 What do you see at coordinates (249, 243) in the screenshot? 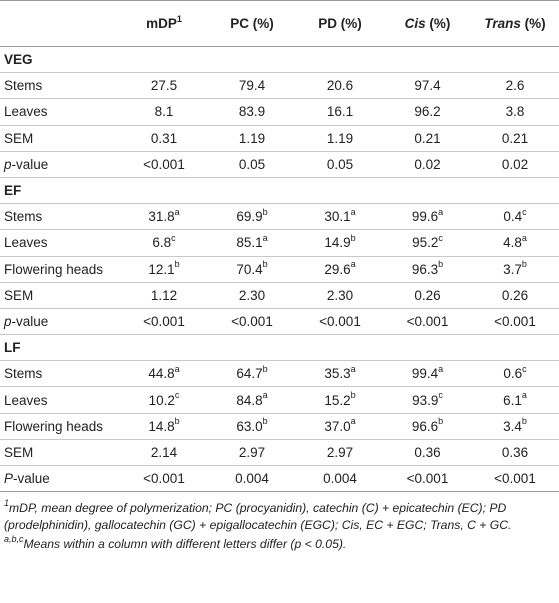
I see `cell-value: 85.1` at bounding box center [249, 243].